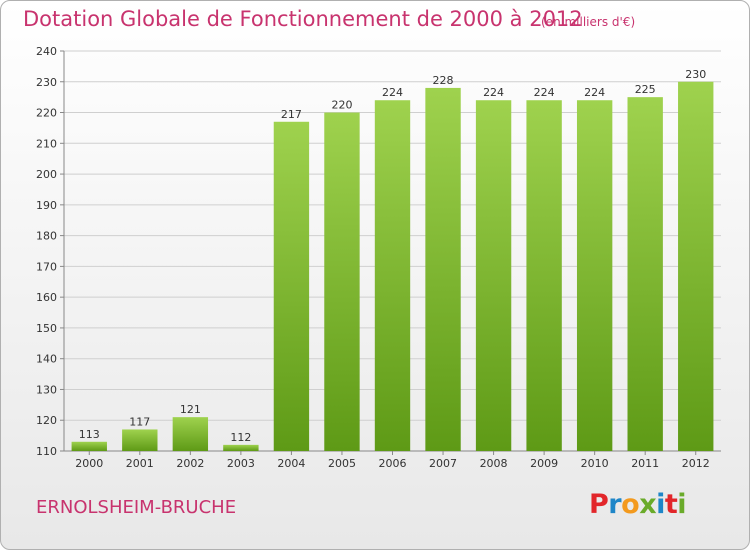 This screenshot has width=750, height=550. Describe the element at coordinates (648, 504) in the screenshot. I see `logo-letter: x` at that location.